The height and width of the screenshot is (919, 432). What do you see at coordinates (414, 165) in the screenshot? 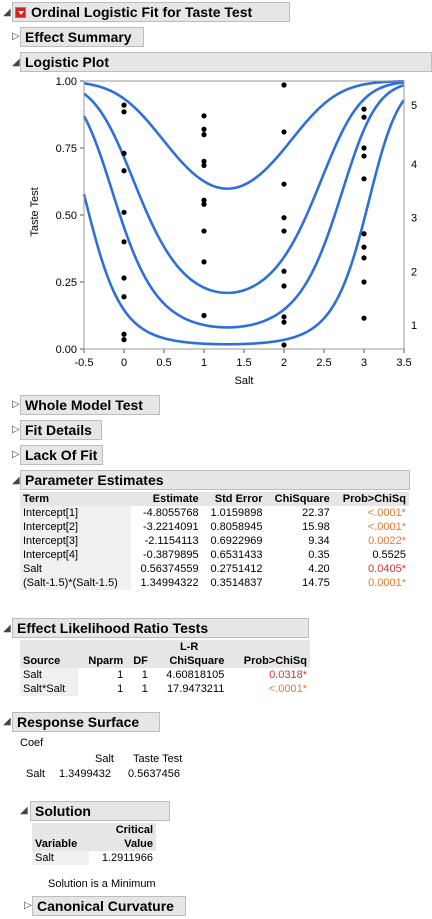
I see `response-level-label: 4` at bounding box center [414, 165].